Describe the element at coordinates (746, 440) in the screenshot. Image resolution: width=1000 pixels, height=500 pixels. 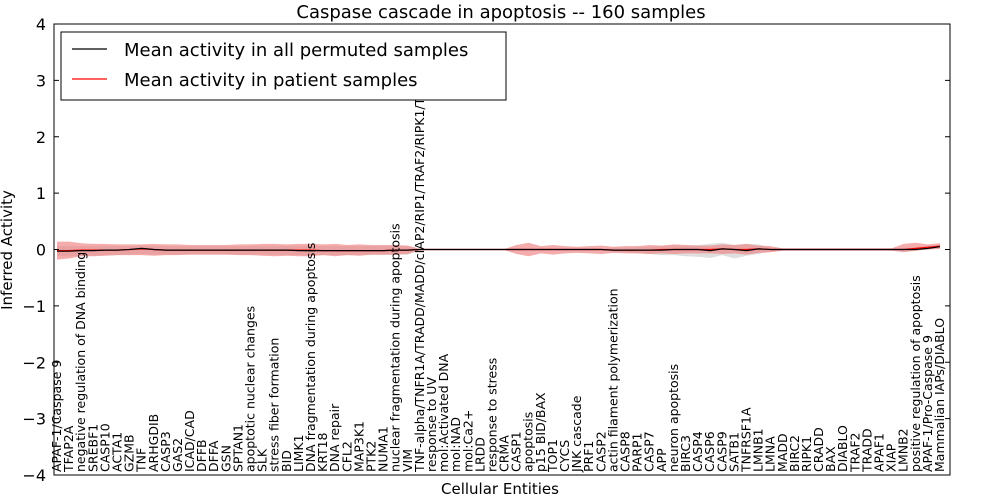
I see `x-category-label: TNFRSF1A` at that location.